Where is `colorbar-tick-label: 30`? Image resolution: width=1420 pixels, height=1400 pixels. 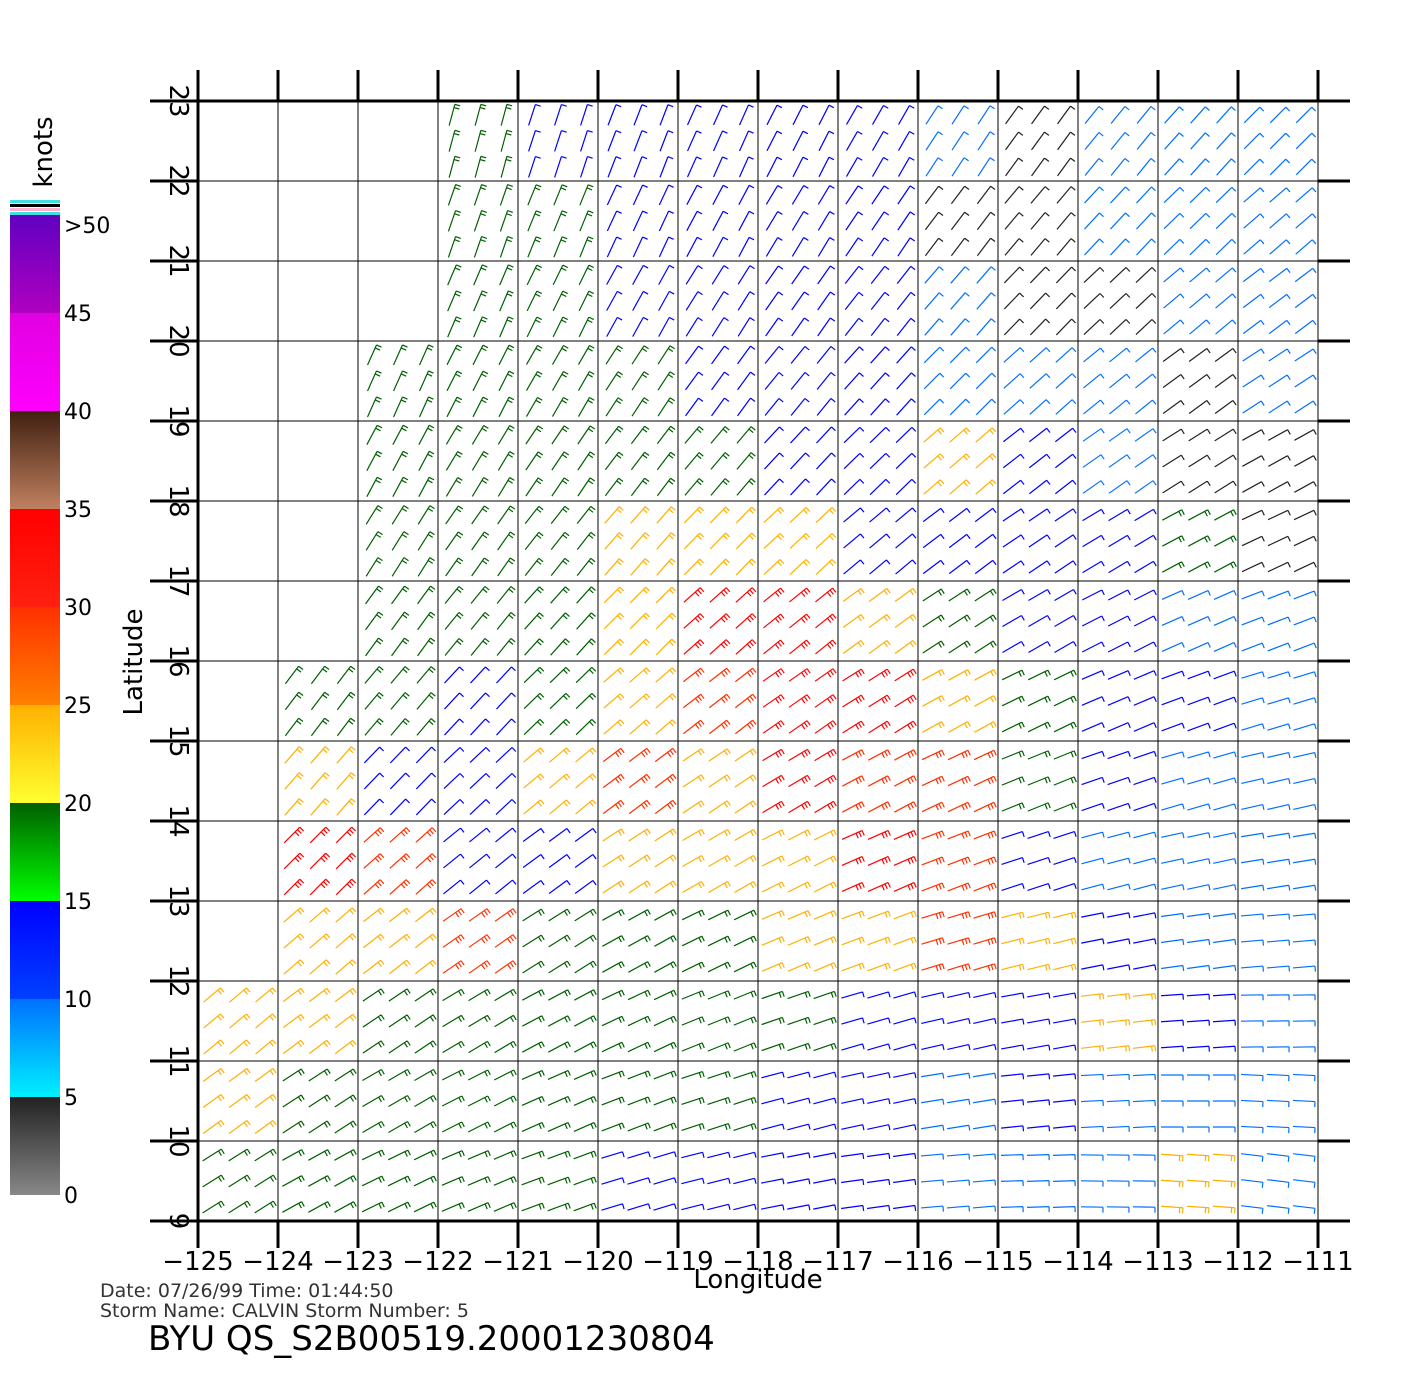 colorbar-tick-label: 30 is located at coordinates (78, 608).